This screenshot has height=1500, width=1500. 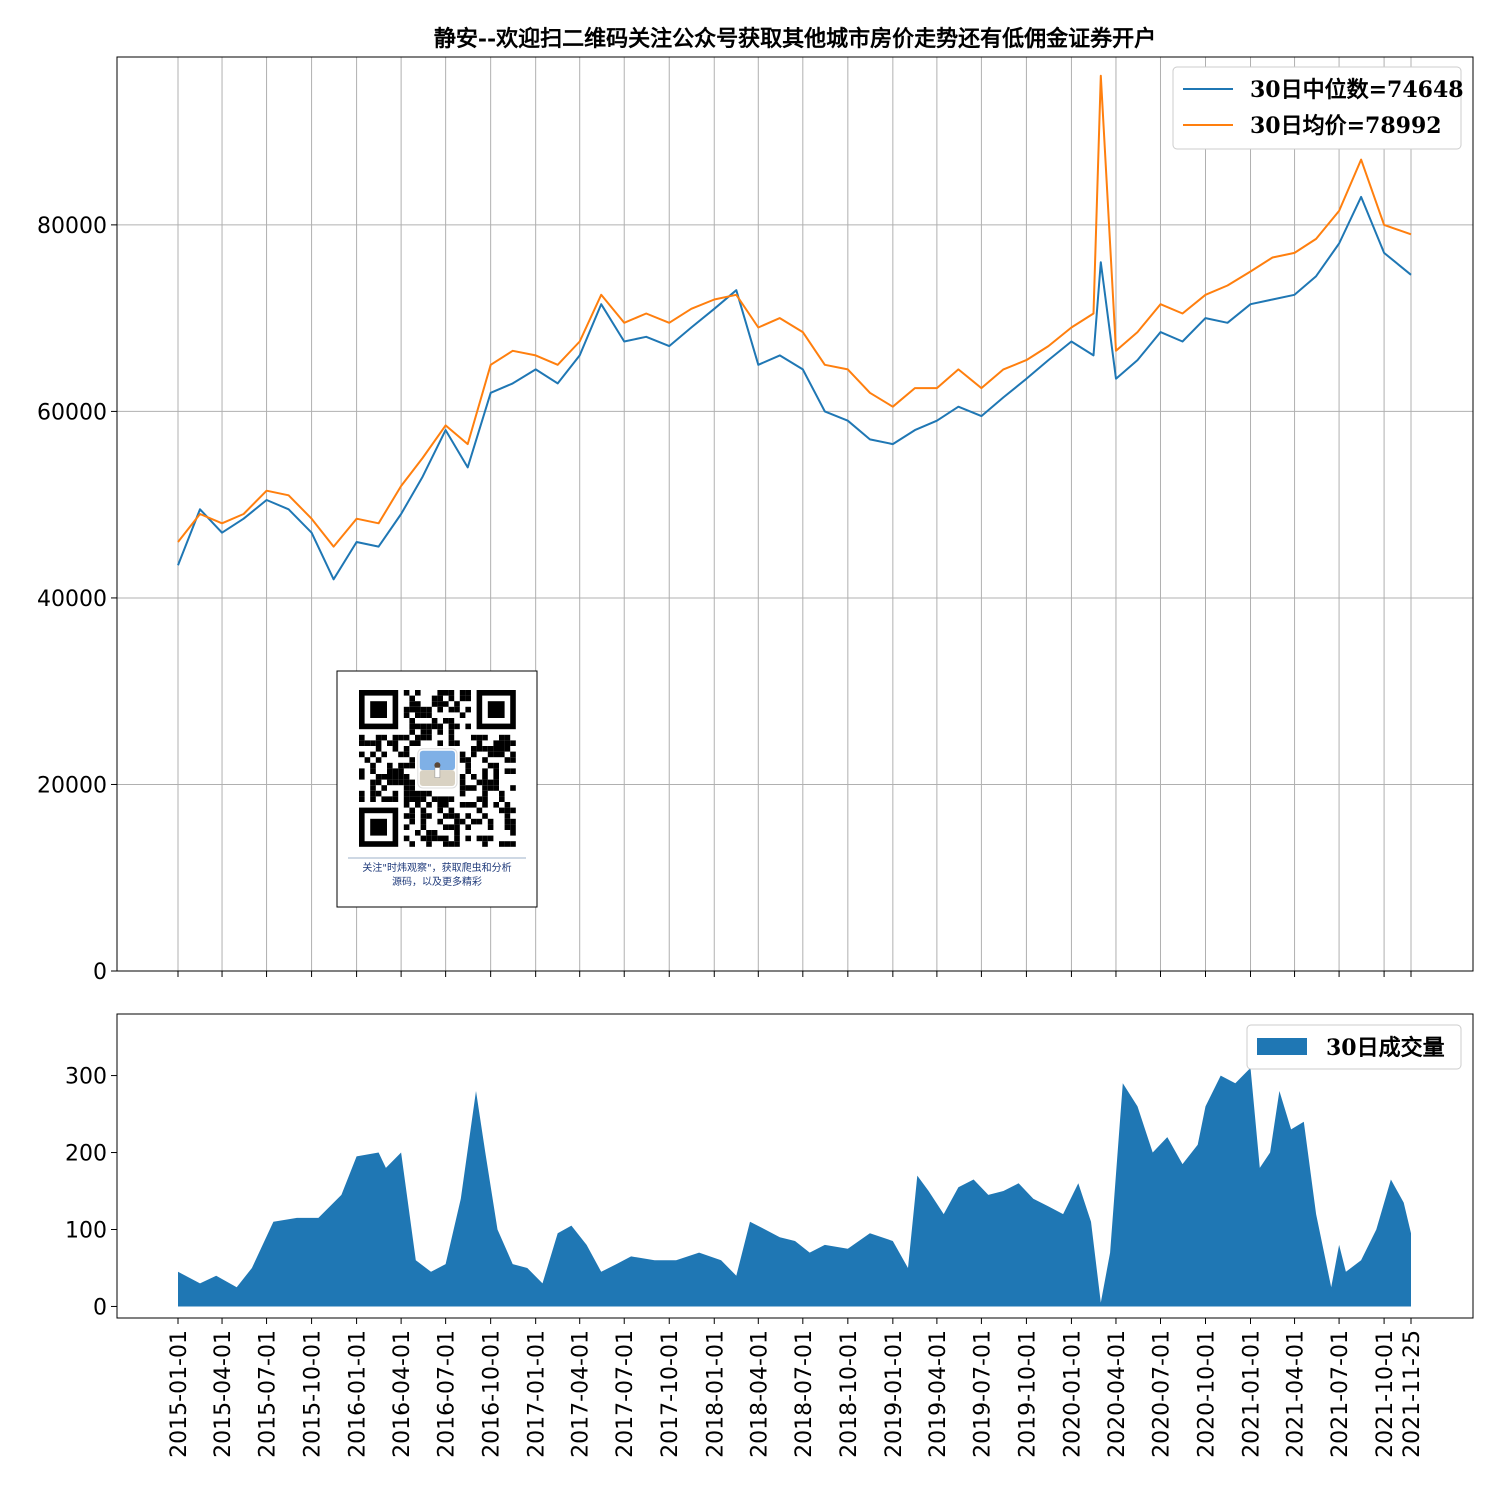 What do you see at coordinates (1317, 108) in the screenshot?
I see `top-legend-box` at bounding box center [1317, 108].